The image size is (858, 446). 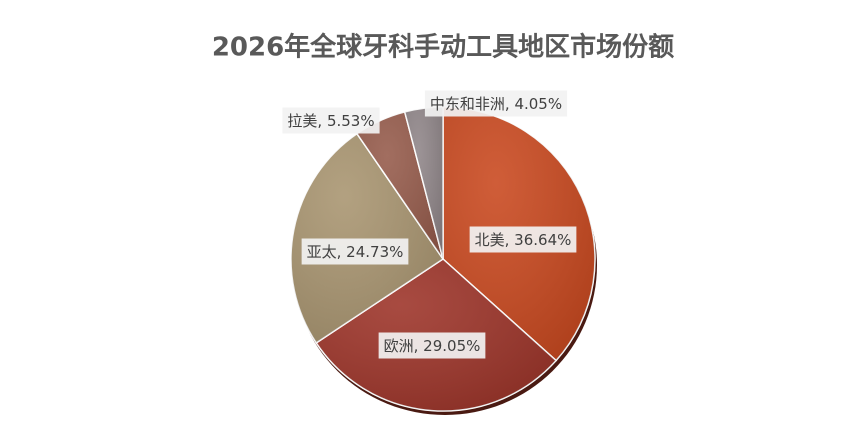 I want to click on label-category: 亚太, so click(x=322, y=252).